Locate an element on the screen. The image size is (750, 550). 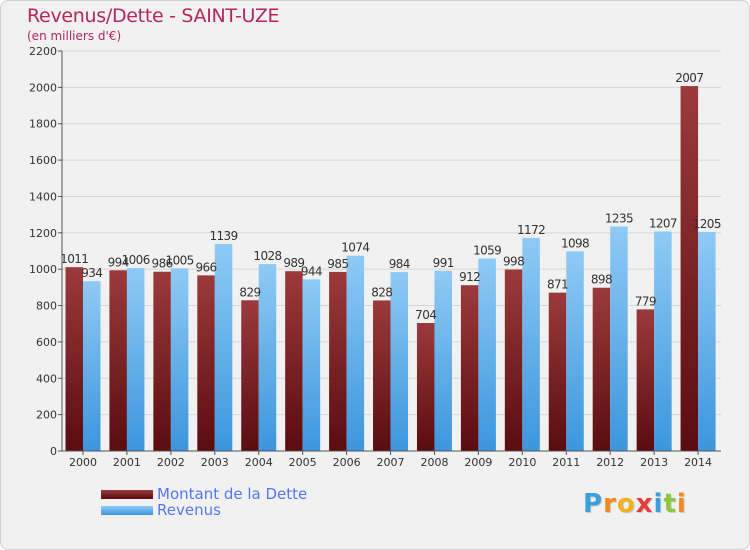
bar-revenus-2002 is located at coordinates (179, 359).